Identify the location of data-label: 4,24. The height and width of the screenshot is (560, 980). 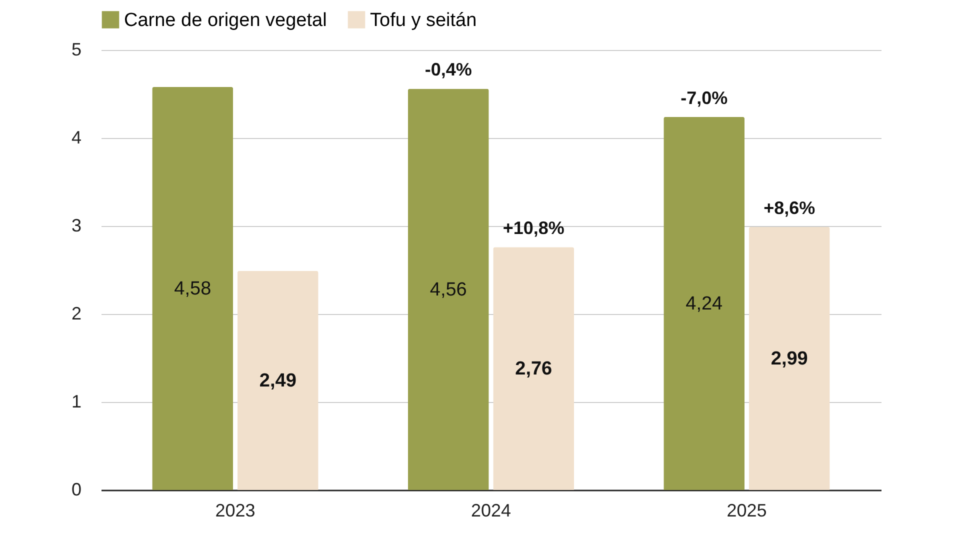
(705, 303).